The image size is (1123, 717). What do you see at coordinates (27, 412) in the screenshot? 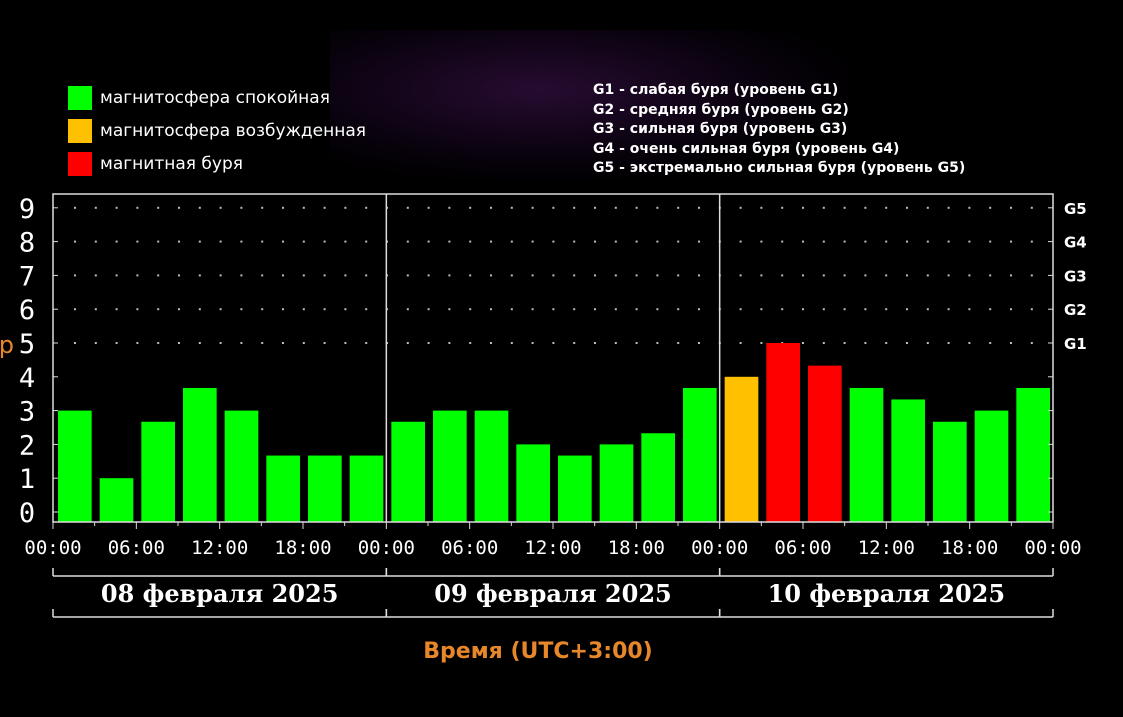
I see `y-tick-label: 3` at bounding box center [27, 412].